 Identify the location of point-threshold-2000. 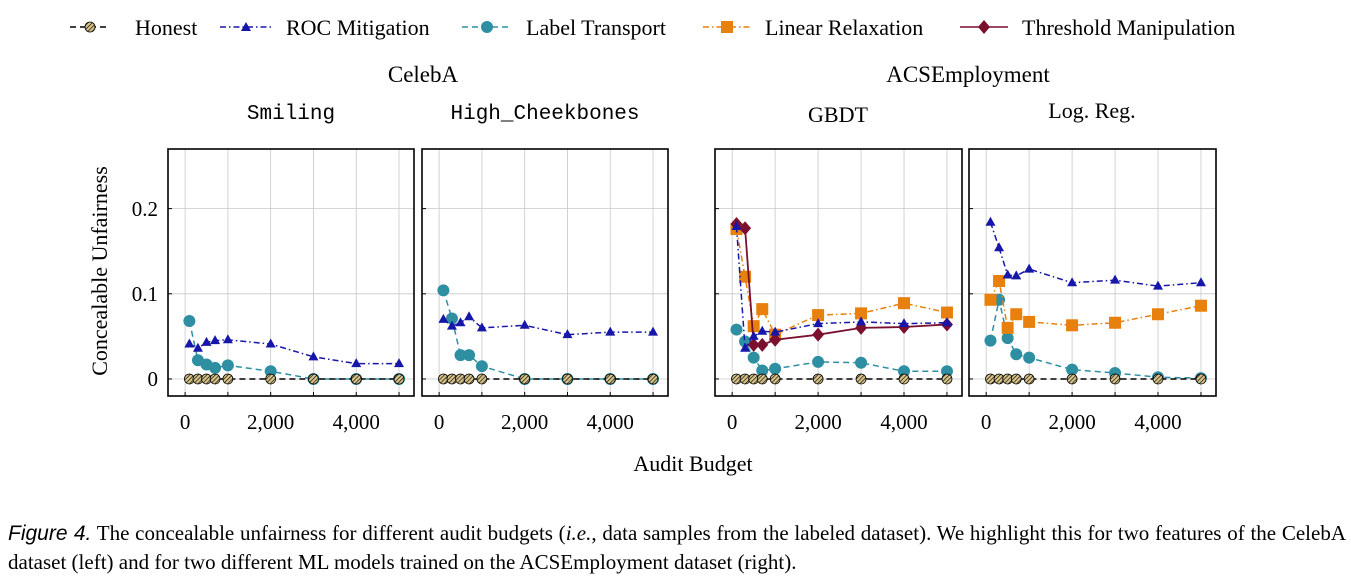
(818, 334).